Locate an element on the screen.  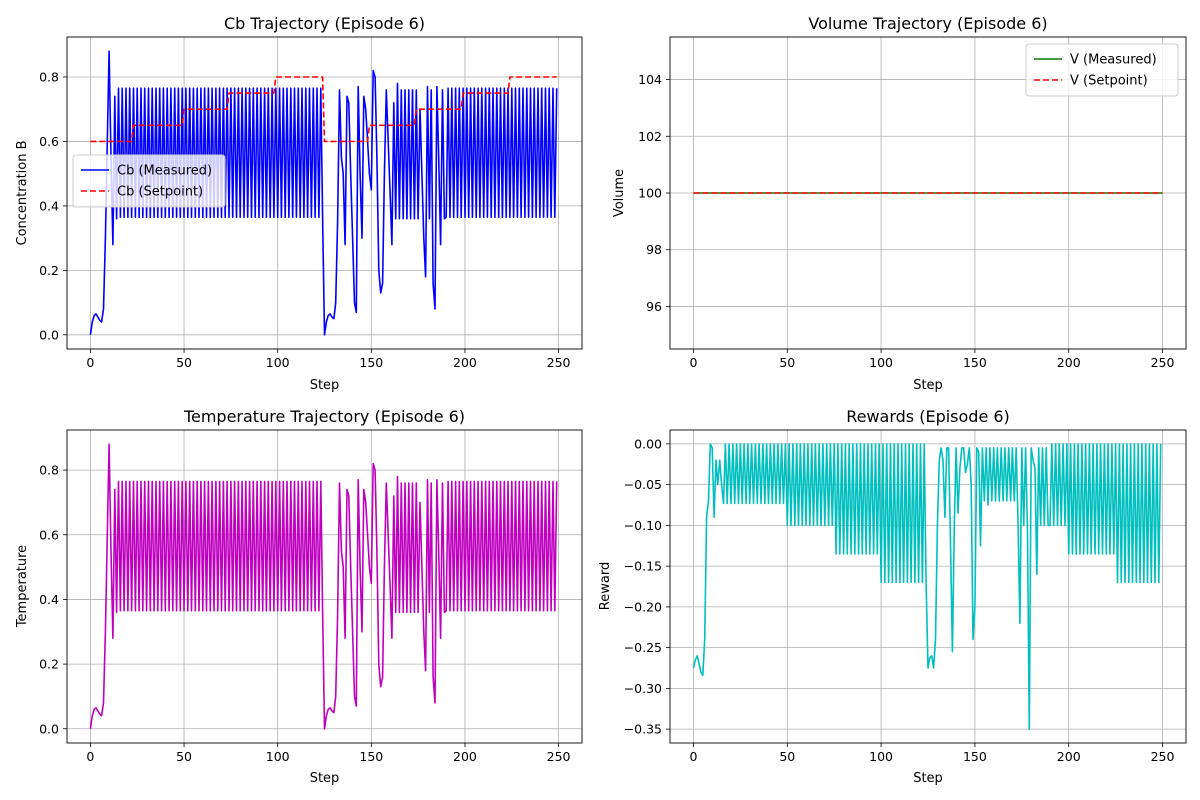
vol-ytick-label-4: 104 is located at coordinates (650, 79).